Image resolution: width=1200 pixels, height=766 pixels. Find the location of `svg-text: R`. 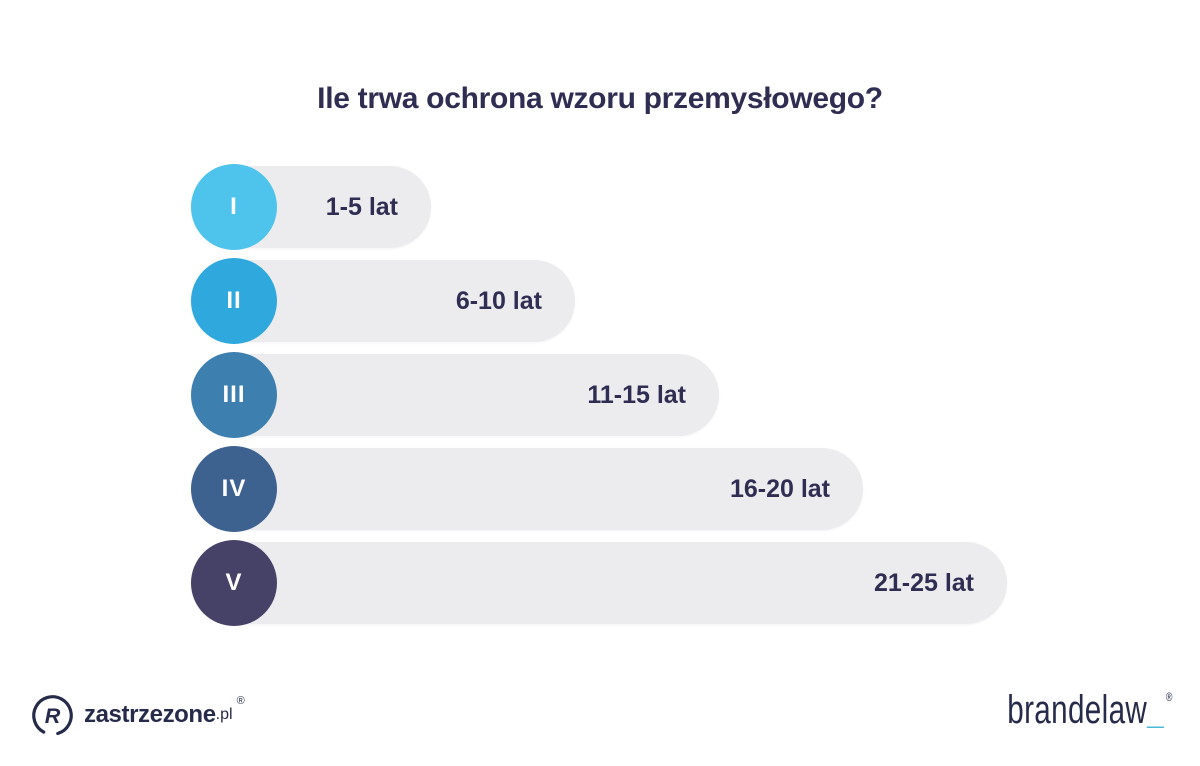

svg-text: R is located at coordinates (53, 715).